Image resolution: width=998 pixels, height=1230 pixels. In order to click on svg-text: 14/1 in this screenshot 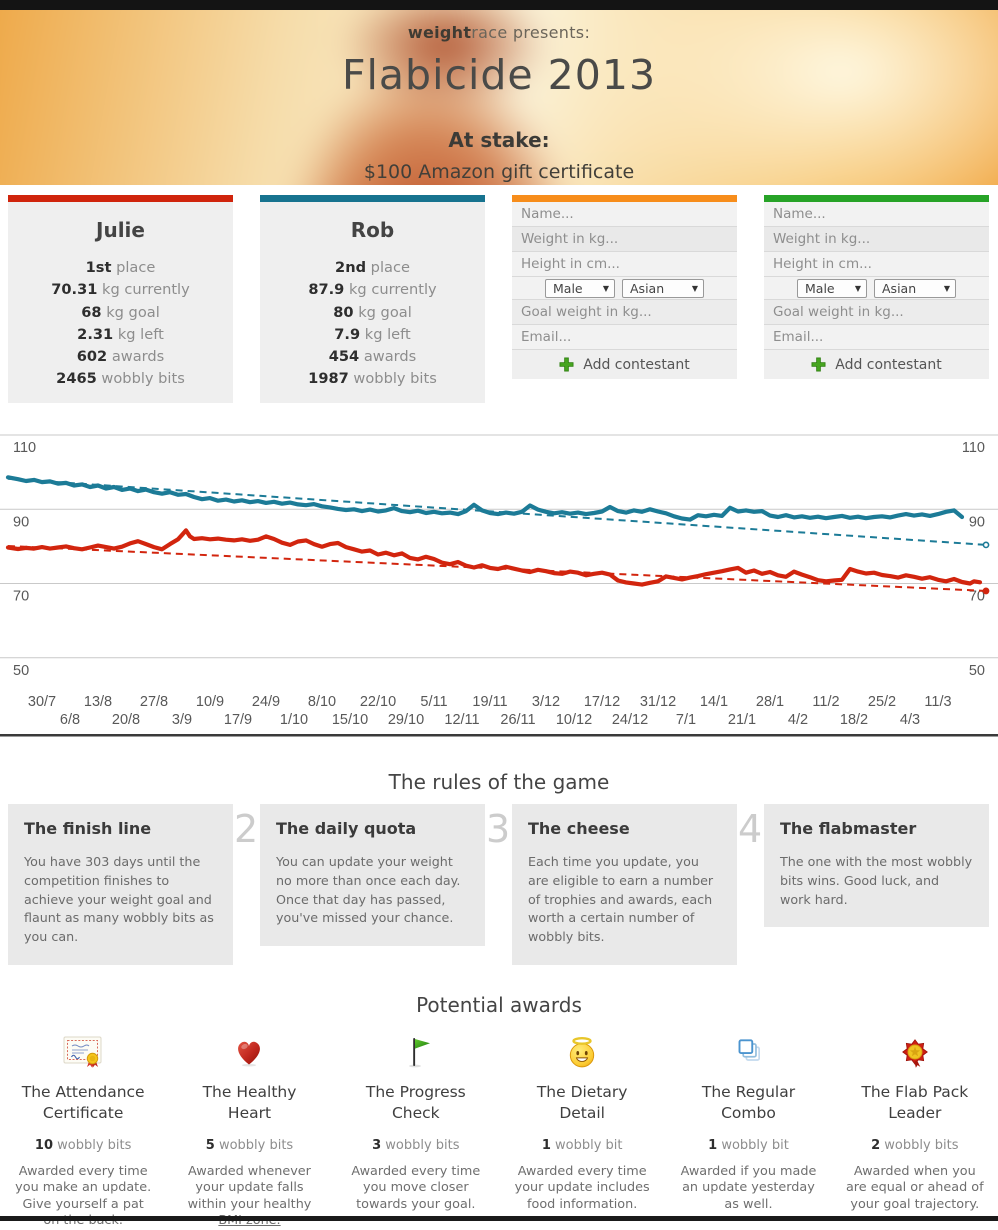, I will do `click(714, 702)`.